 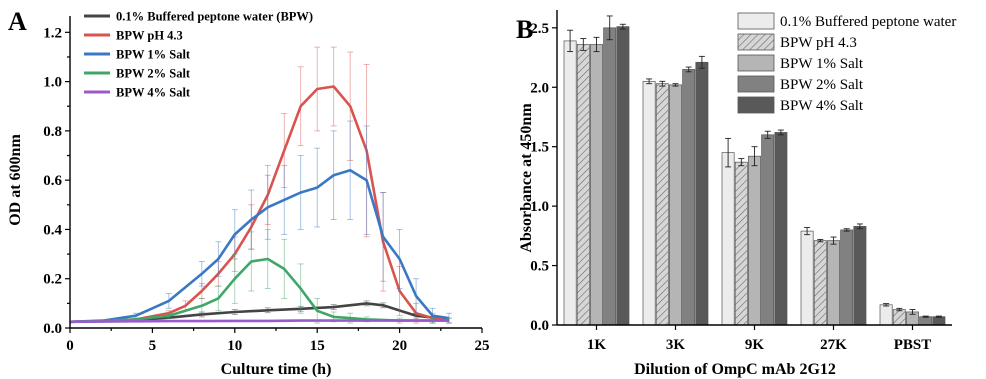 I want to click on bar-27k-bpw-4-salt, so click(x=860, y=275).